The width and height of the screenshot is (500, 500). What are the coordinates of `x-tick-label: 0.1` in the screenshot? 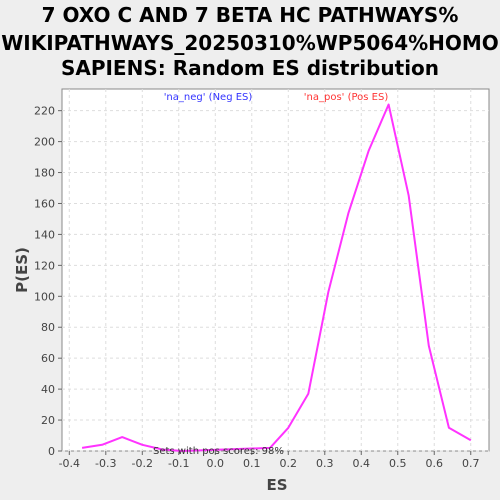 It's located at (252, 463).